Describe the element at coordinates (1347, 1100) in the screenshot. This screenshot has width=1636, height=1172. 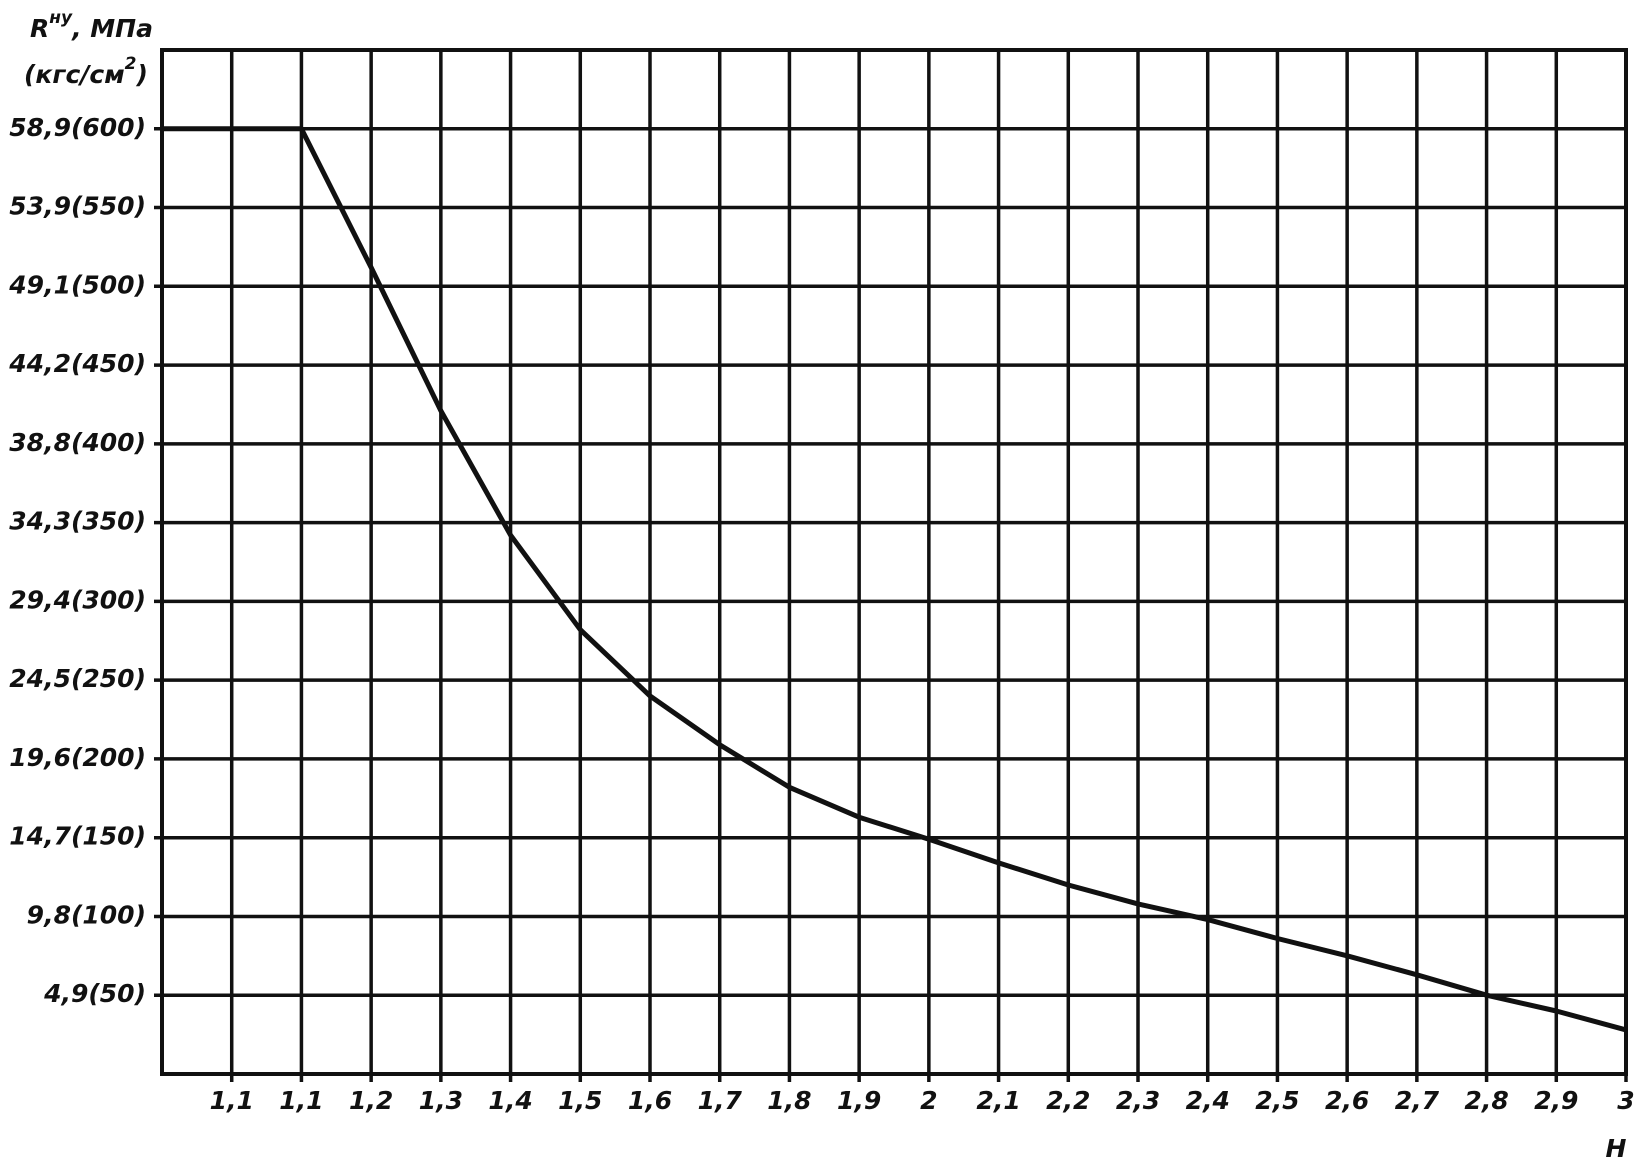
I see `x-tick-label: 2,6` at that location.